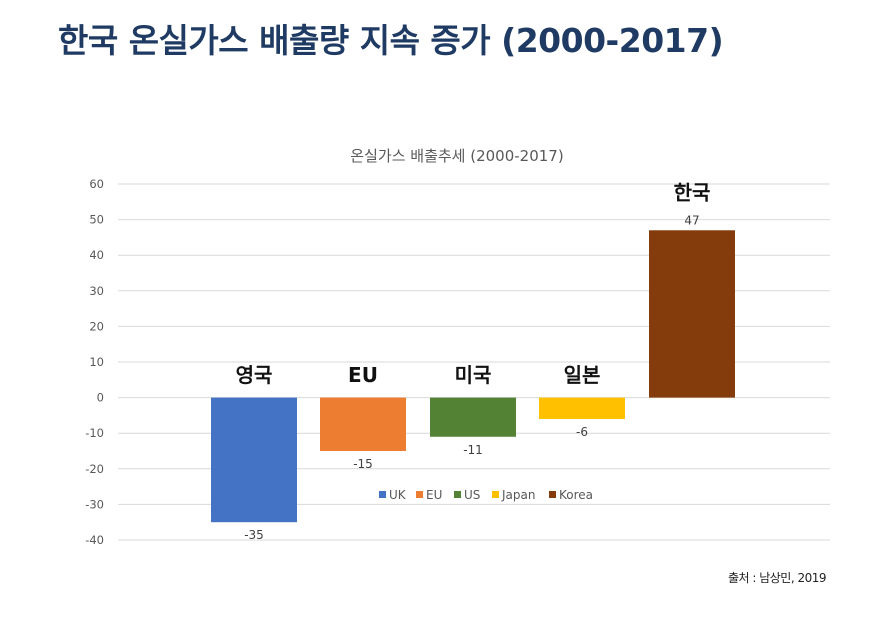 The image size is (890, 619). Describe the element at coordinates (100, 398) in the screenshot. I see `y-tick-label: 0` at that location.